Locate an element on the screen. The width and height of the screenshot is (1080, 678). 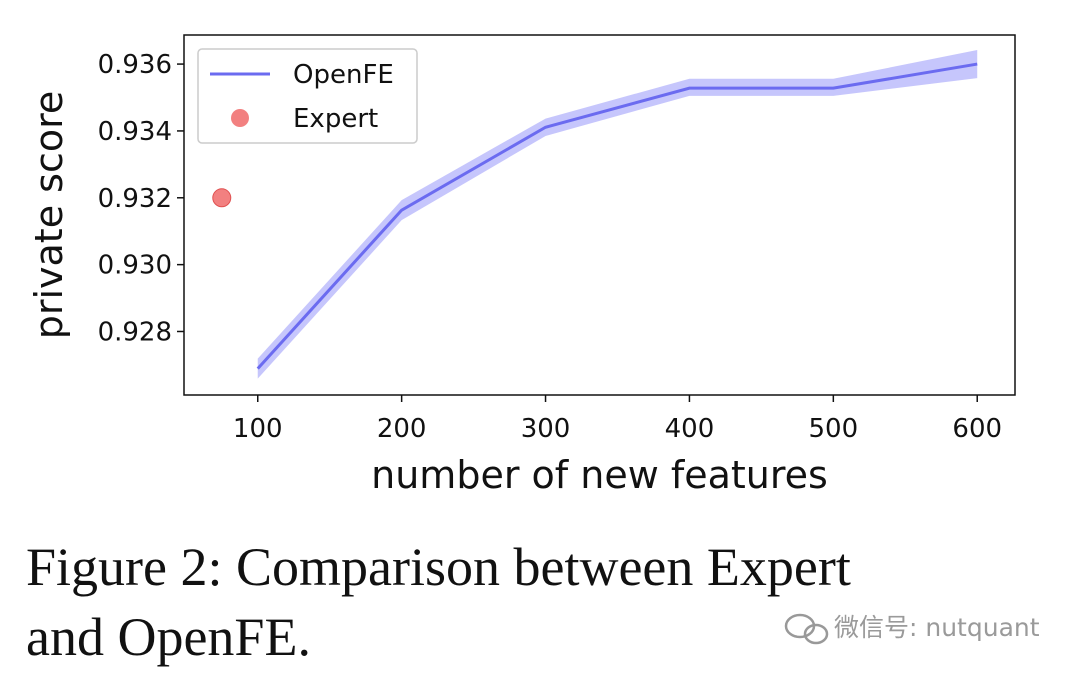
legend-marker is located at coordinates (240, 118).